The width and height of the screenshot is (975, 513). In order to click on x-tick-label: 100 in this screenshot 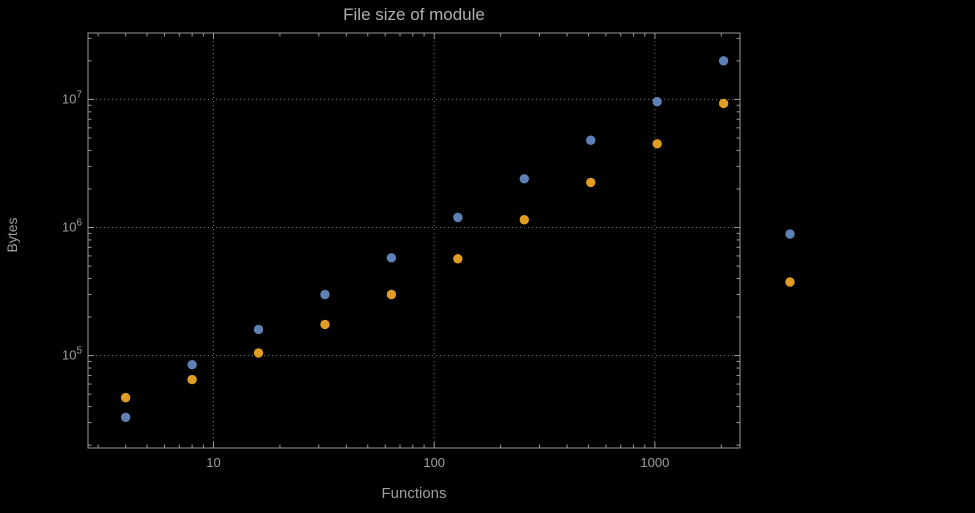, I will do `click(434, 462)`.